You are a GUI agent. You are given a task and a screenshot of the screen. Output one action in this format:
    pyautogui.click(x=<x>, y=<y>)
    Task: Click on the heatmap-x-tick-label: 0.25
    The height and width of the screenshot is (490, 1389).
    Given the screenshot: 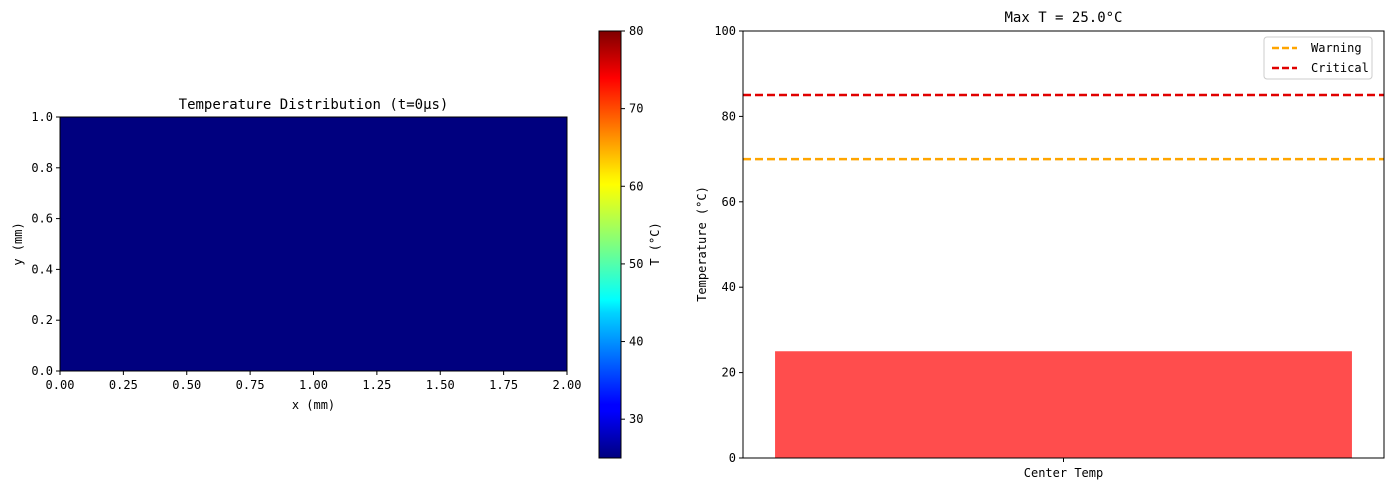 What is the action you would take?
    pyautogui.click(x=123, y=385)
    